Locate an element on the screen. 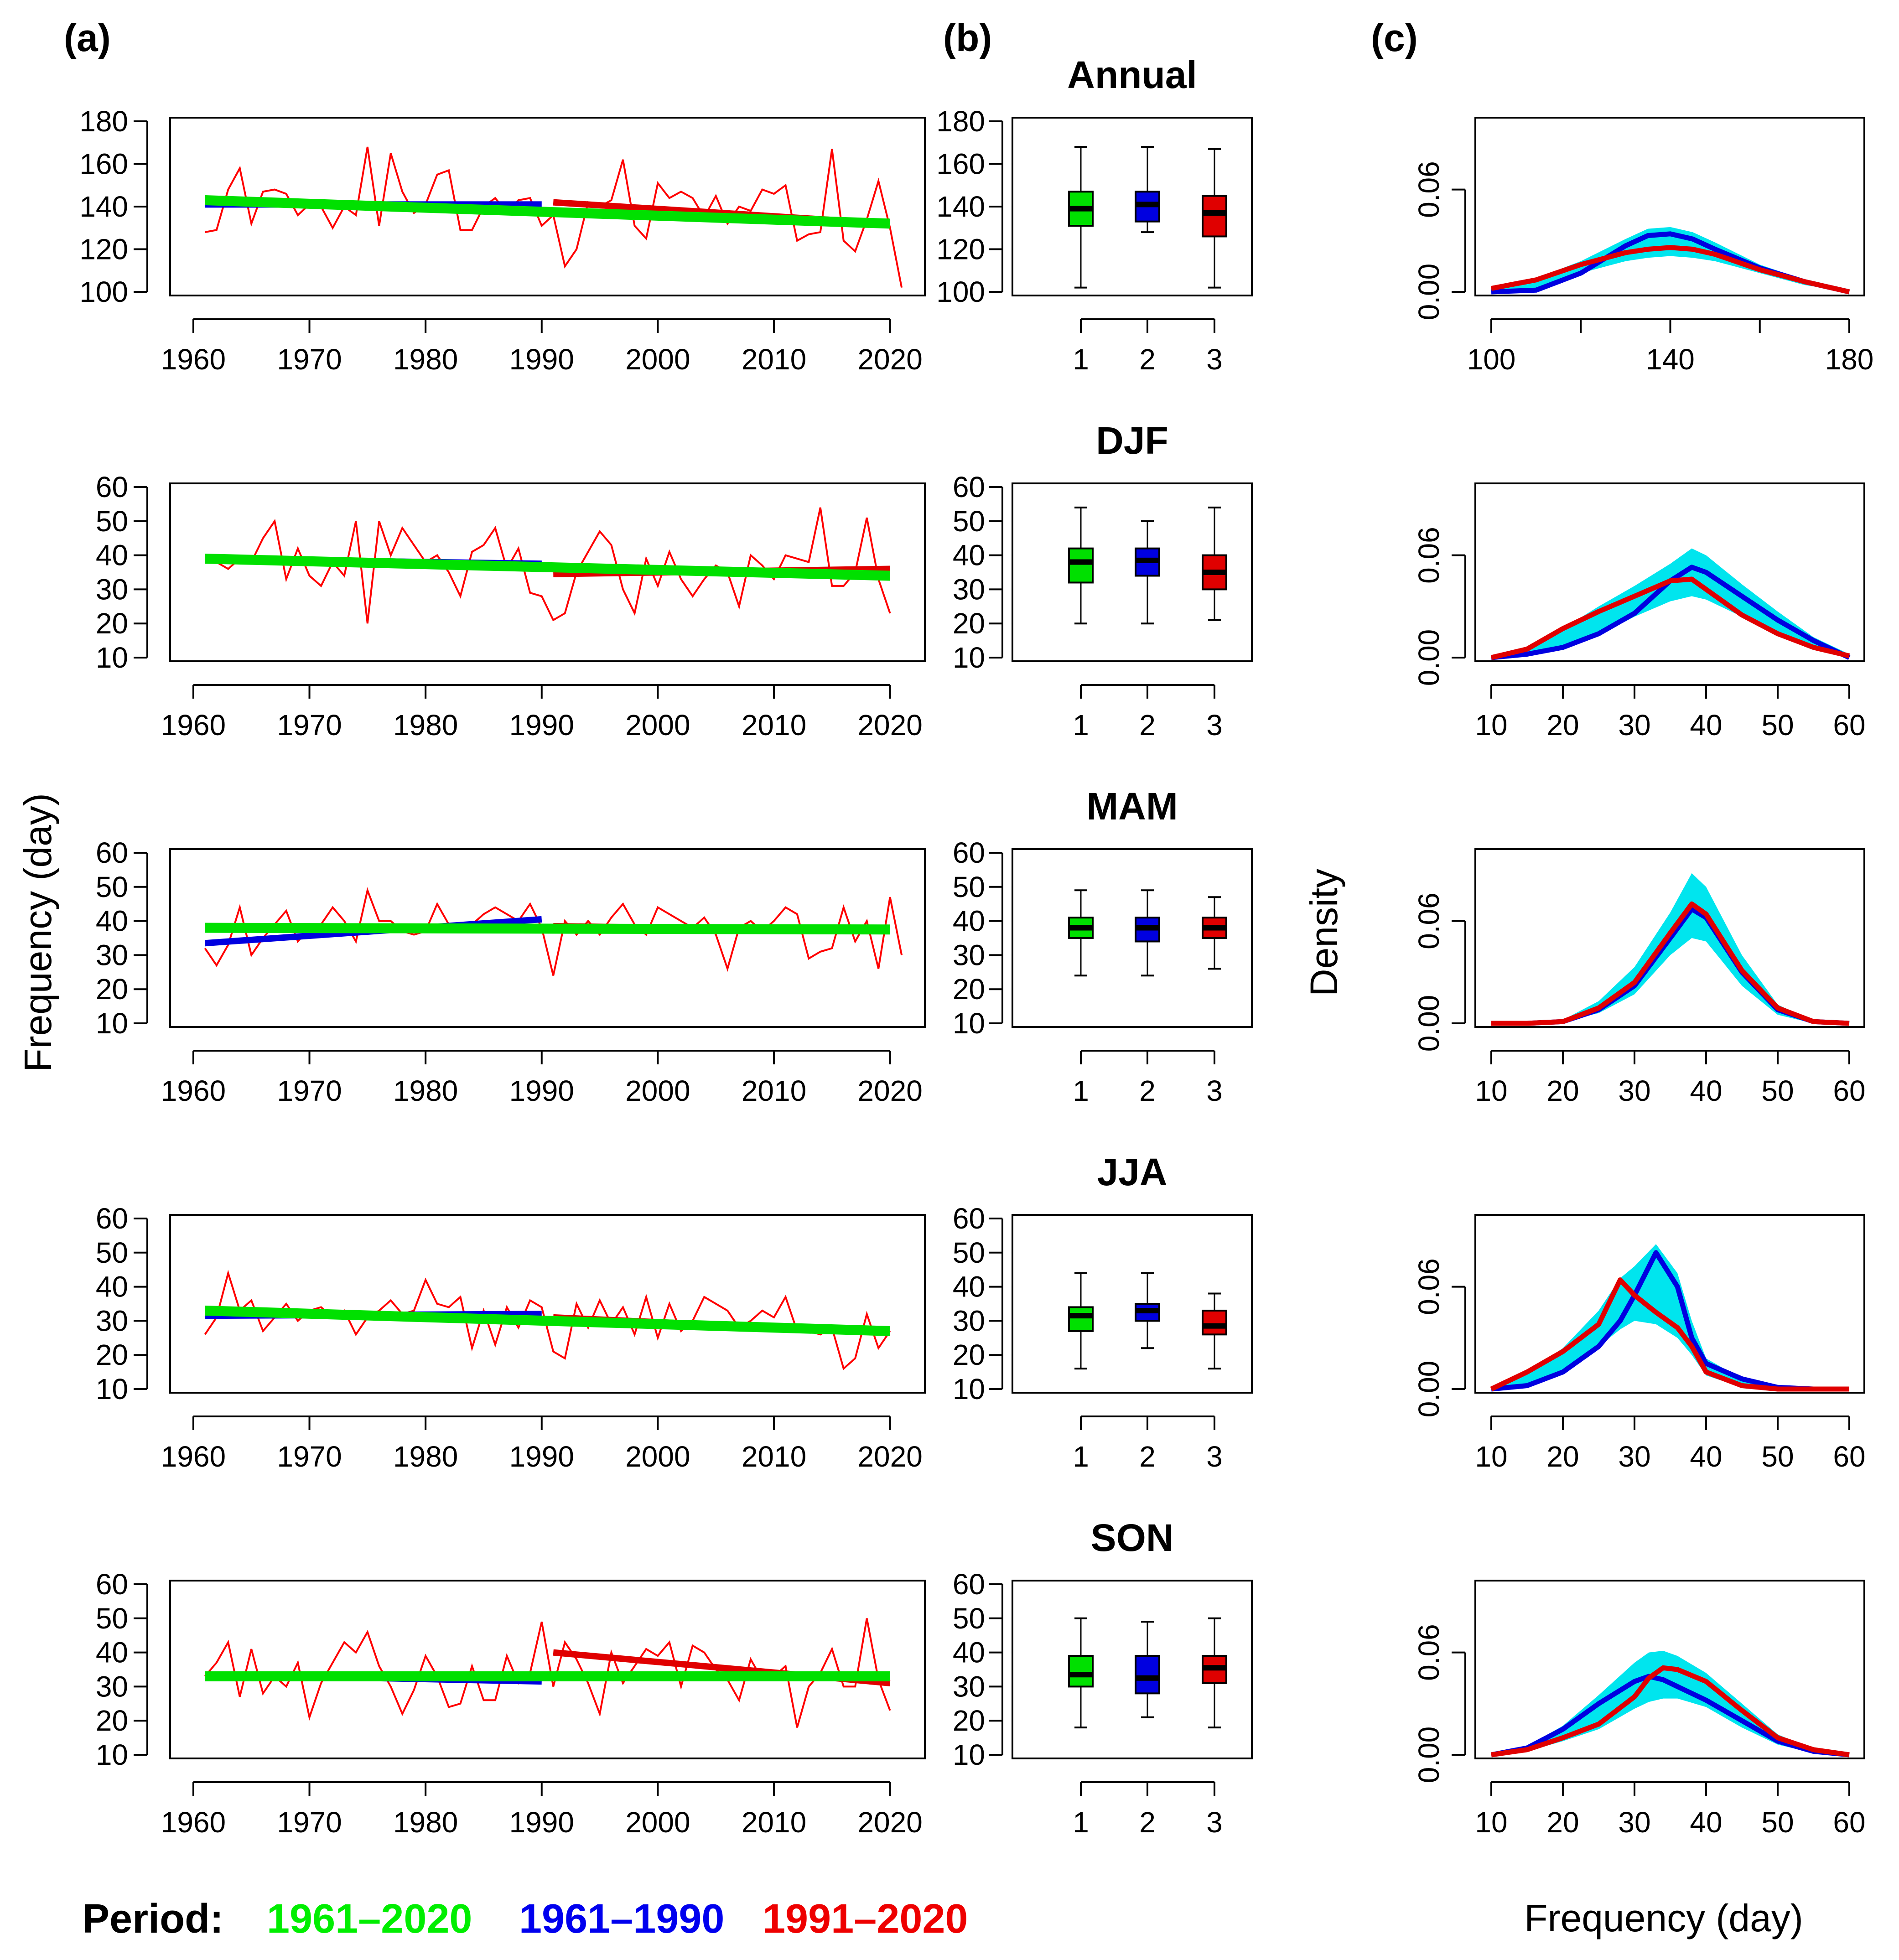 Image resolution: width=1899 pixels, height=1960 pixels. boxplot-panel: 100 120 140 160 180 1 2 3 is located at coordinates (1094, 240).